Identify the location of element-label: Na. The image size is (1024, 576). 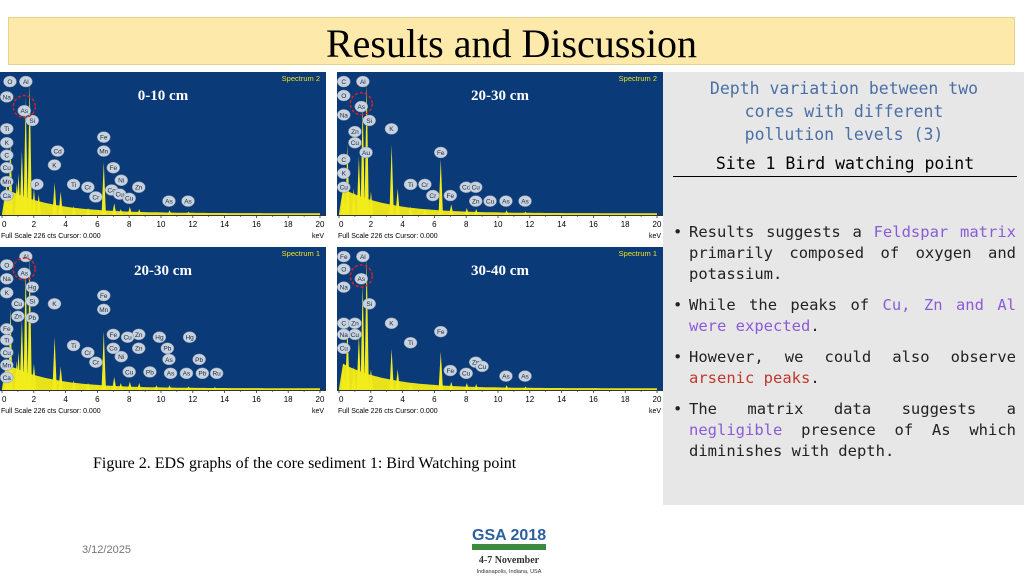
(344, 115).